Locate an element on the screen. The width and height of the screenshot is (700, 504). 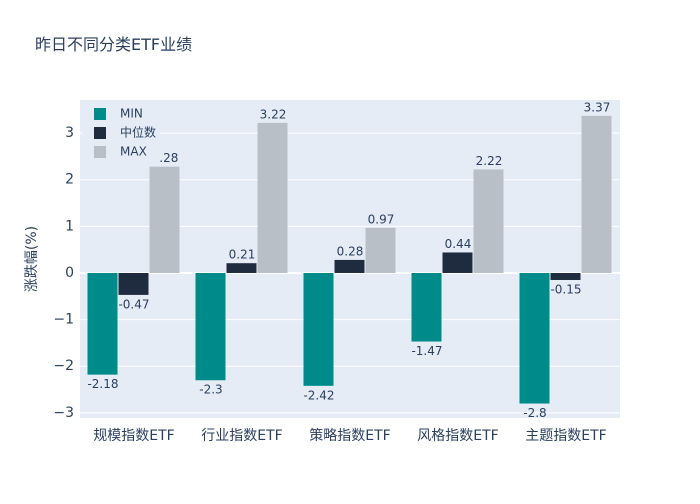
legend: MIN 中位数 MAX is located at coordinates (121, 132).